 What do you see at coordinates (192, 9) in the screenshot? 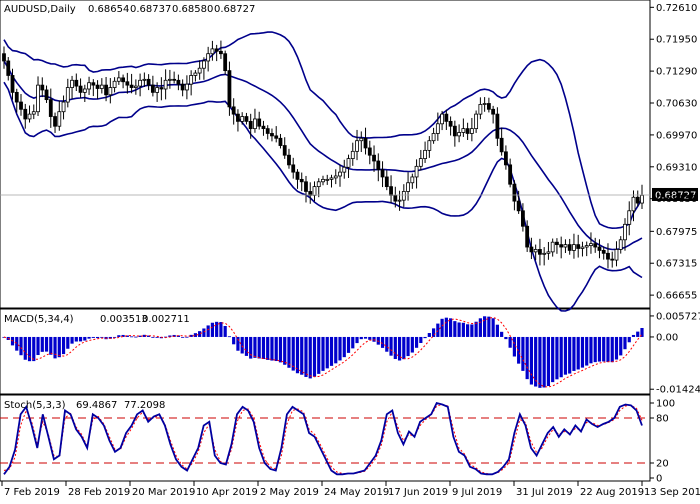
I see `ohlc-low: 0.68580` at bounding box center [192, 9].